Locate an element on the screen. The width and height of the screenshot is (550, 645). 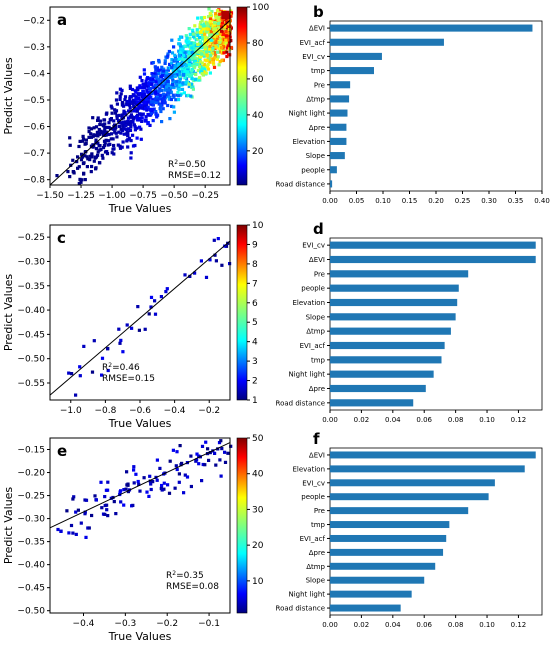
y-tick-label: −0.35 is located at coordinates (31, 287).